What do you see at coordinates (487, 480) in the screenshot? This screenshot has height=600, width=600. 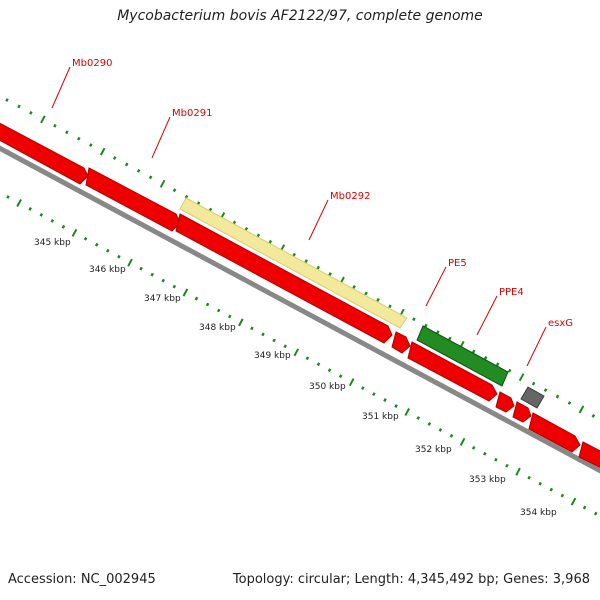 I see `scale-label: 353 kbp` at bounding box center [487, 480].